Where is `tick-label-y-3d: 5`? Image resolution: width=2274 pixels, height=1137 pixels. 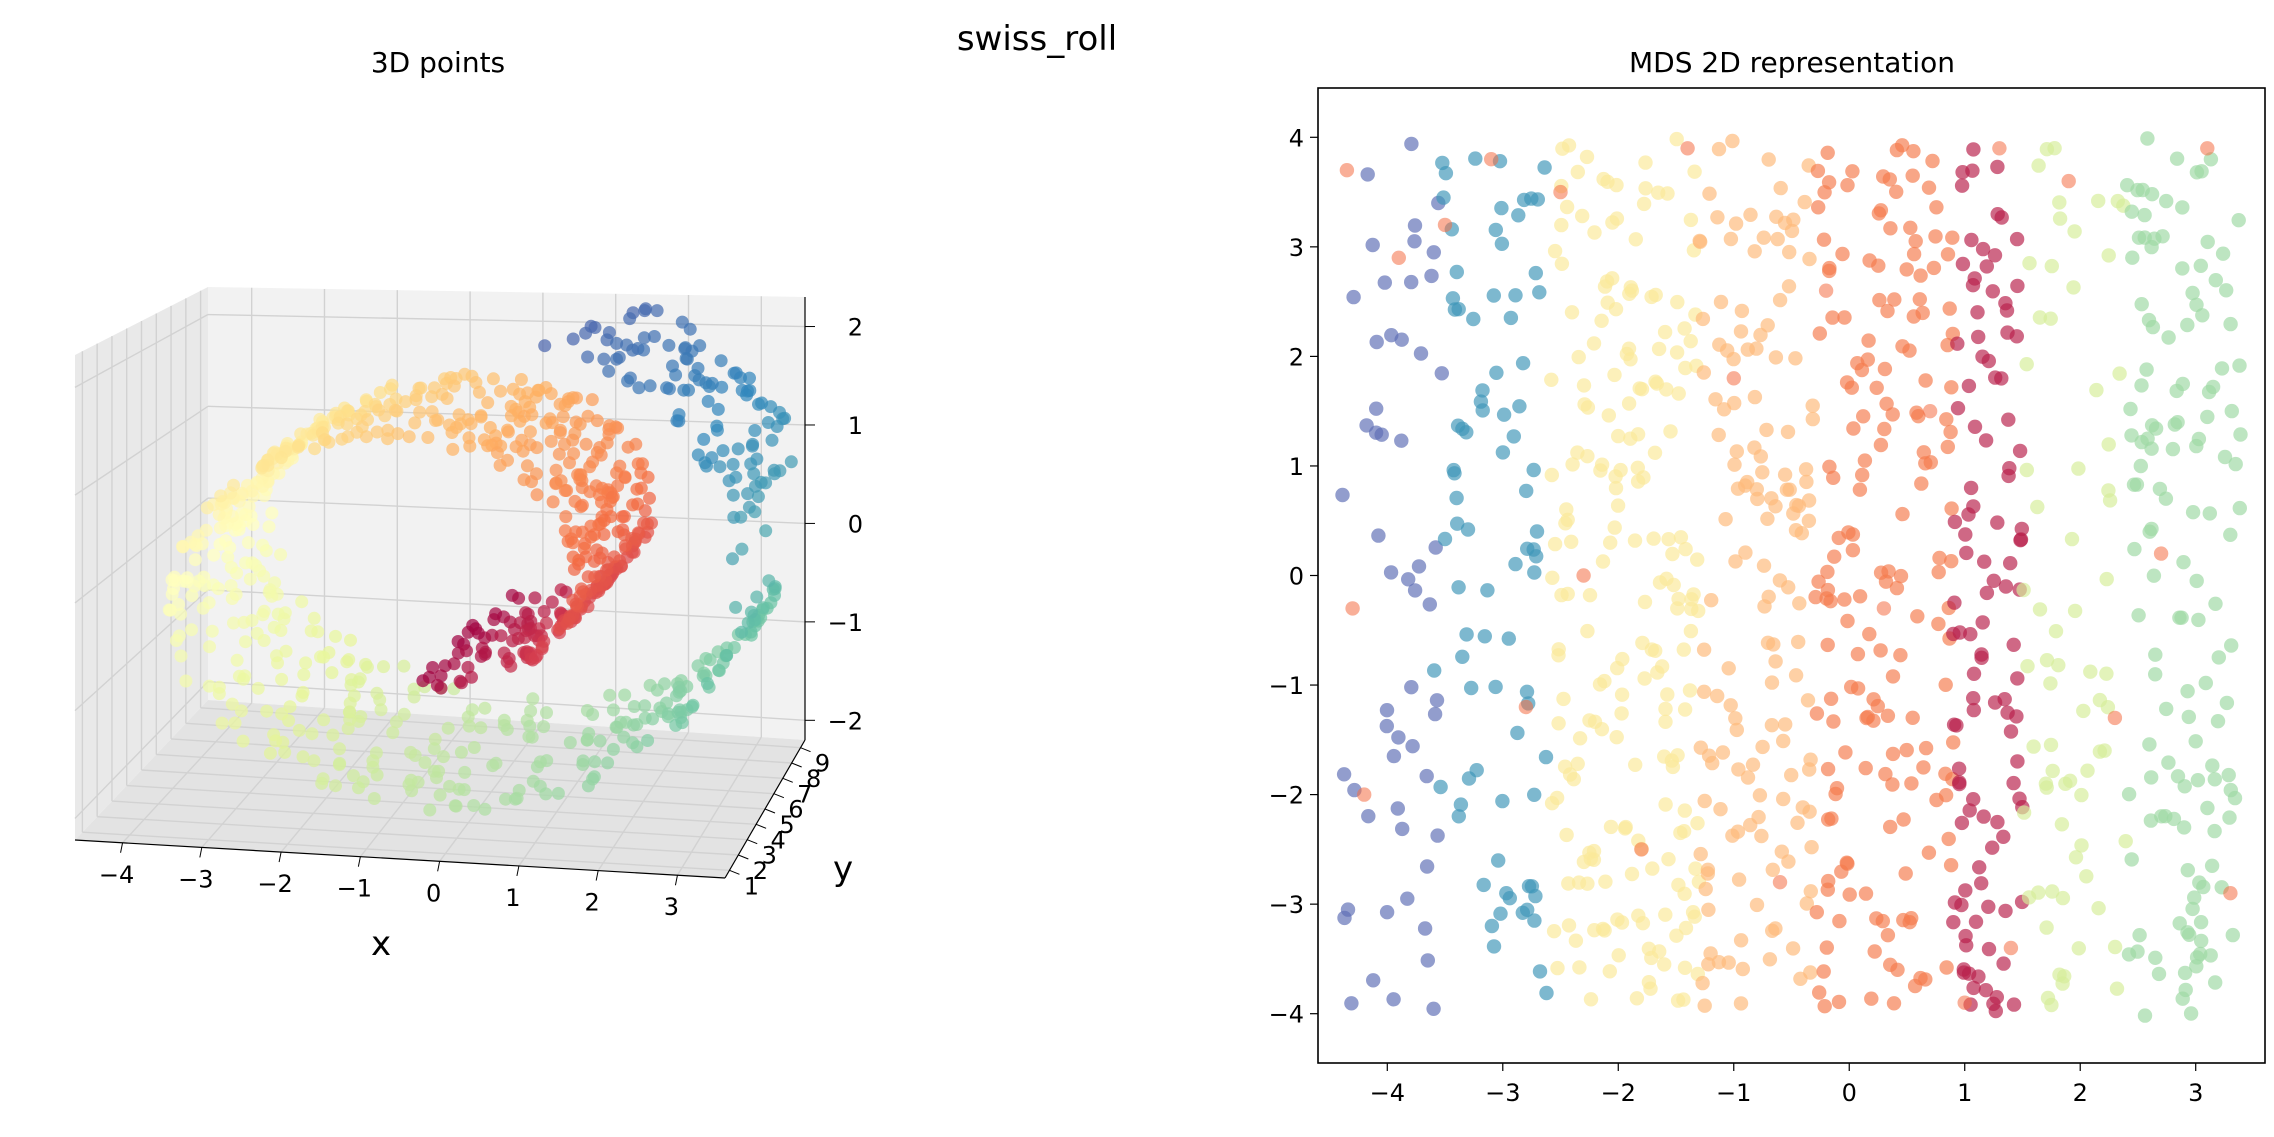 tick-label-y-3d: 5 is located at coordinates (786, 825).